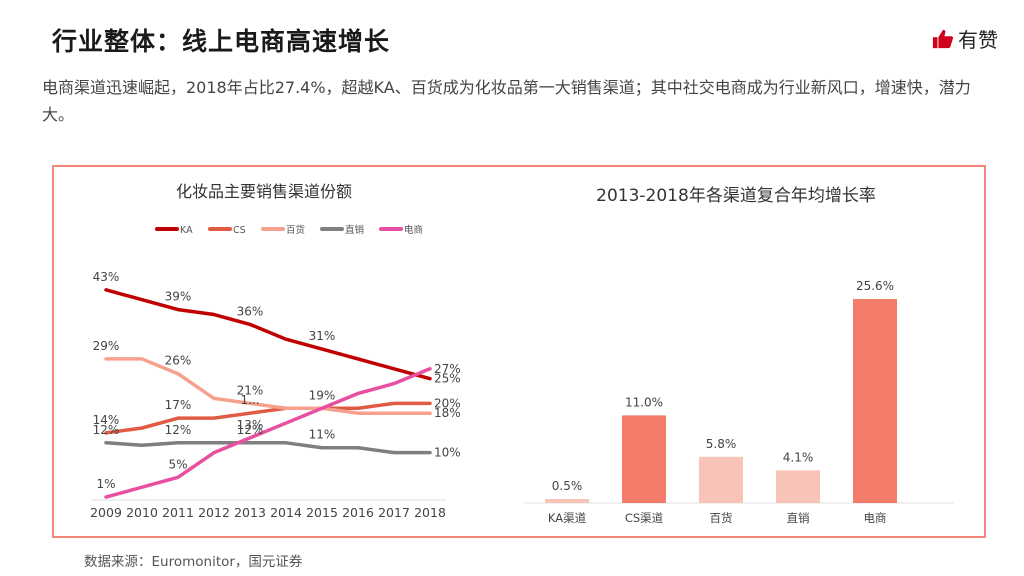 The width and height of the screenshot is (1024, 576). Describe the element at coordinates (322, 512) in the screenshot. I see `x-tick-2015: 2015` at that location.